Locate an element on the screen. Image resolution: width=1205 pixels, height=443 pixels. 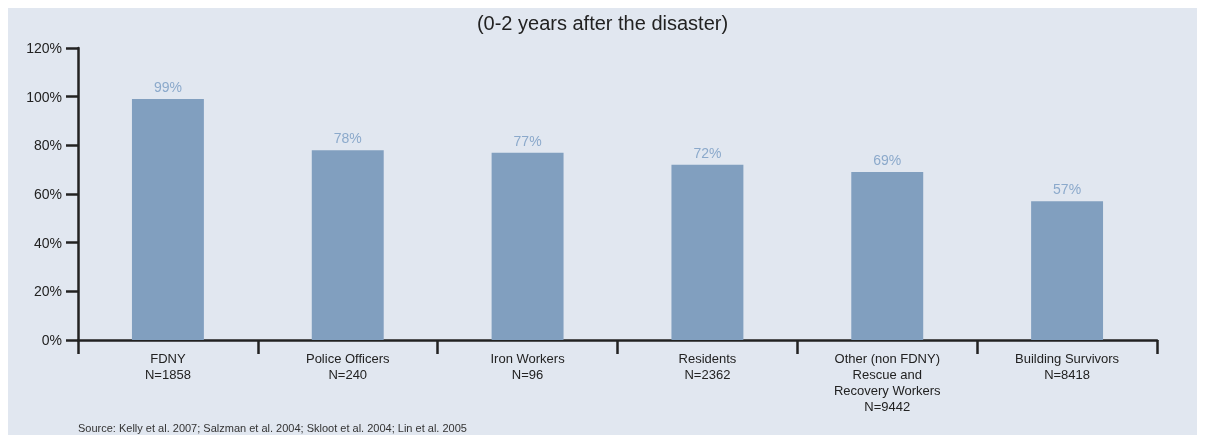
data-label: 78% is located at coordinates (347, 138).